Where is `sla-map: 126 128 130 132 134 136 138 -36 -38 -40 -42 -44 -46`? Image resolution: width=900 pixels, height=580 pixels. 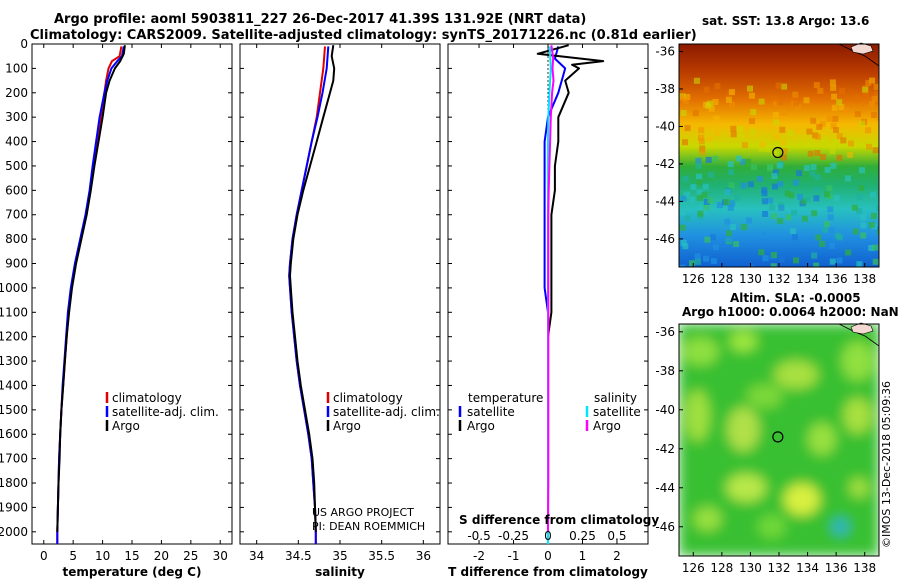
sla-map: 126 128 130 132 134 136 138 -36 -38 -40 -42 -44 -46 is located at coordinates (767, 448).